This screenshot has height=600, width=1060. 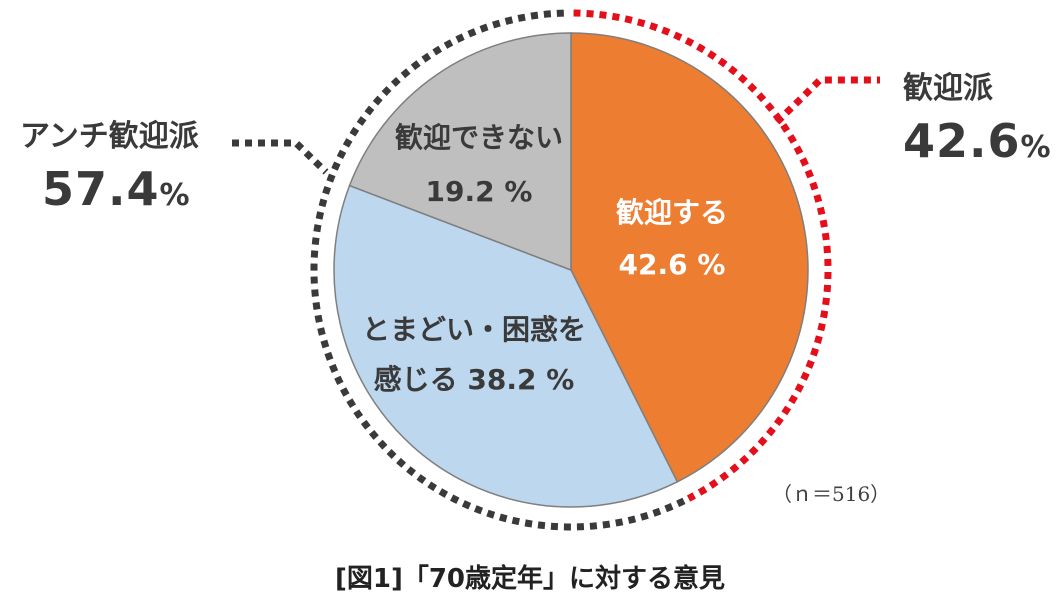 What do you see at coordinates (479, 137) in the screenshot?
I see `slice-label-line1: 歓迎できない` at bounding box center [479, 137].